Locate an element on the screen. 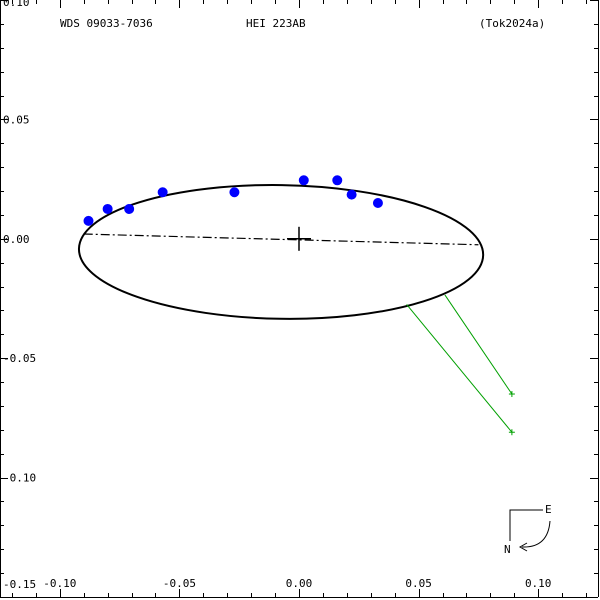  x-tick-label: 0.05 is located at coordinates (418, 583).